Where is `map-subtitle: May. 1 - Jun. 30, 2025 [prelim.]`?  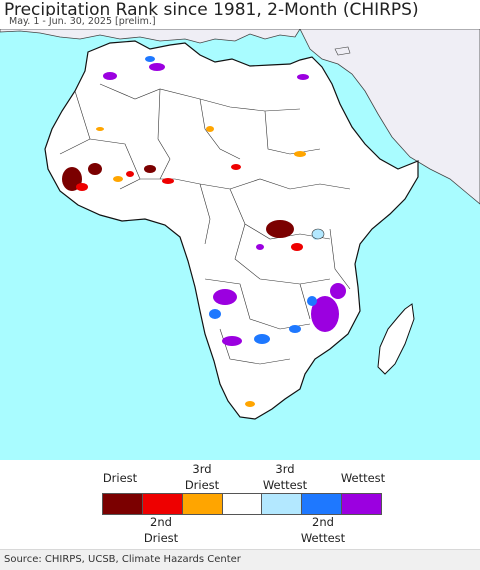
map-subtitle: May. 1 - Jun. 30, 2025 [prelim.] is located at coordinates (82, 21).